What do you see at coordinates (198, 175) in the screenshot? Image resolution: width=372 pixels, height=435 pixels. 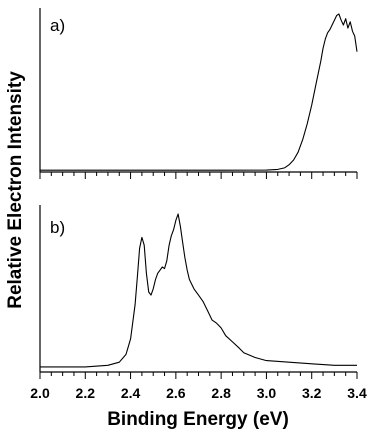 I see `panel-a-ticks` at bounding box center [198, 175].